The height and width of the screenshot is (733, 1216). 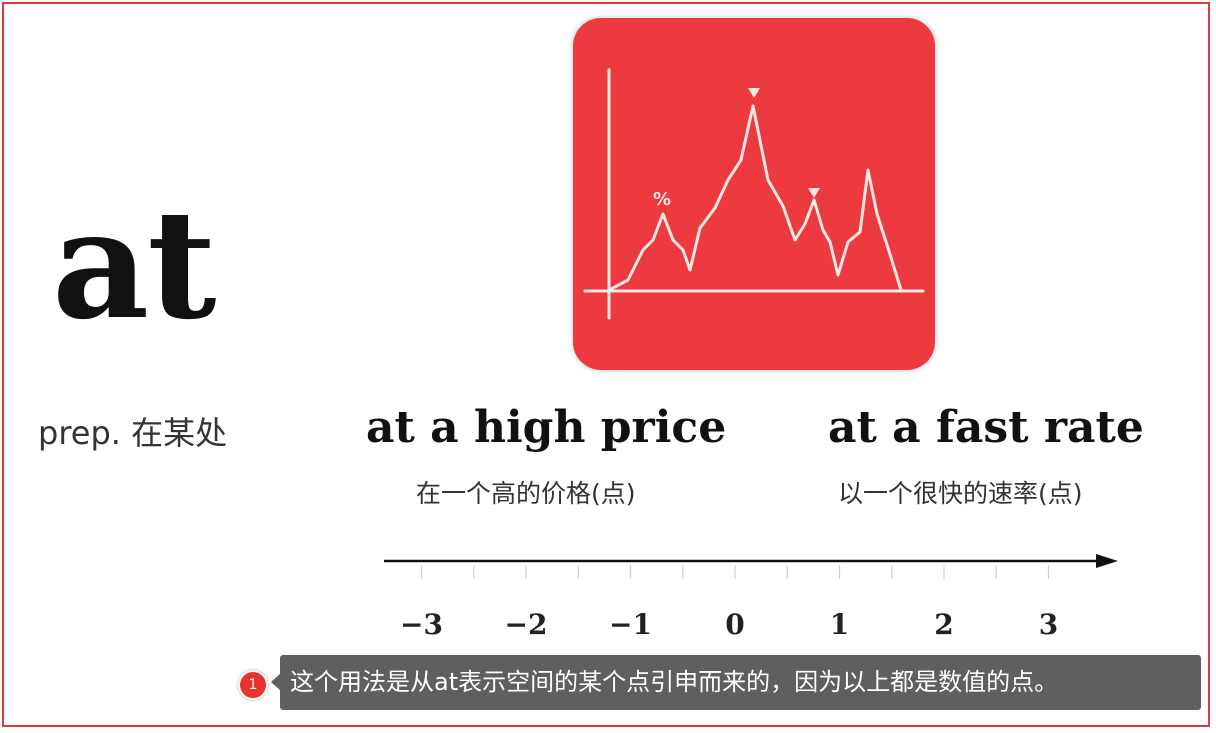 I want to click on arrow-right-icon, so click(x=1107, y=561).